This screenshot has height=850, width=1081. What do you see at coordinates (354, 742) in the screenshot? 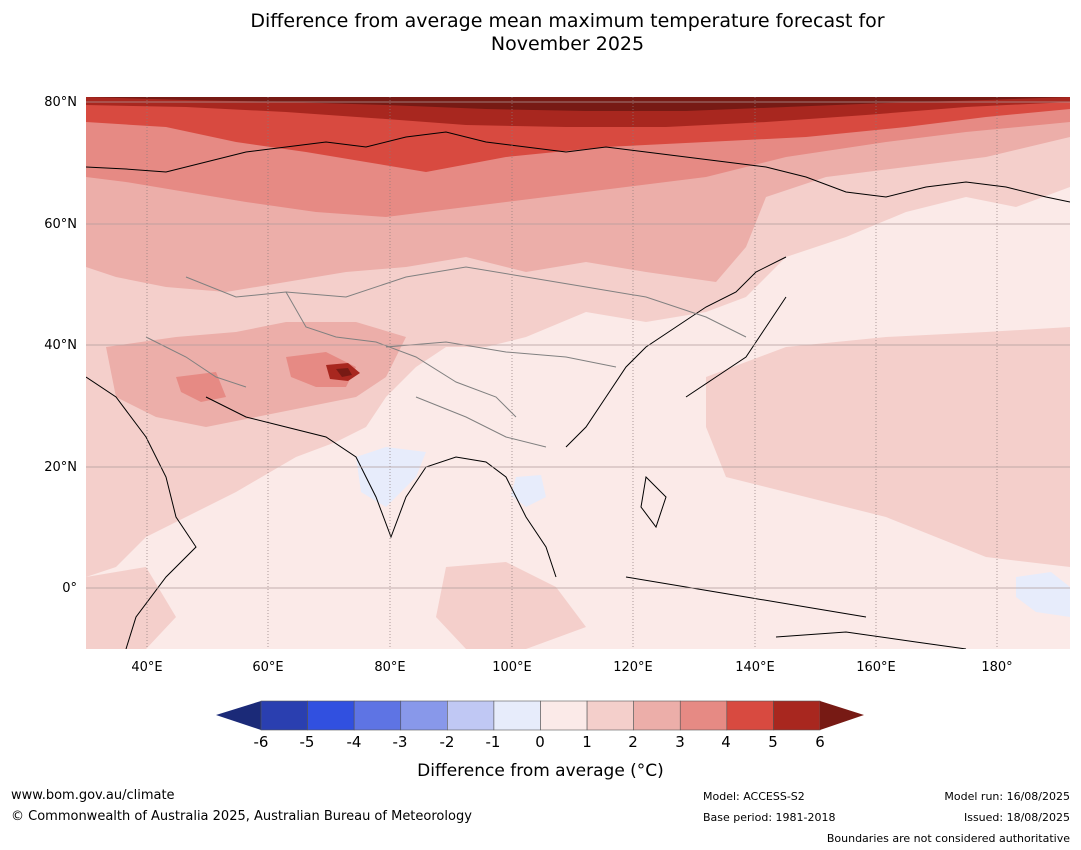
I see `colorbar-tick: -4` at bounding box center [354, 742].